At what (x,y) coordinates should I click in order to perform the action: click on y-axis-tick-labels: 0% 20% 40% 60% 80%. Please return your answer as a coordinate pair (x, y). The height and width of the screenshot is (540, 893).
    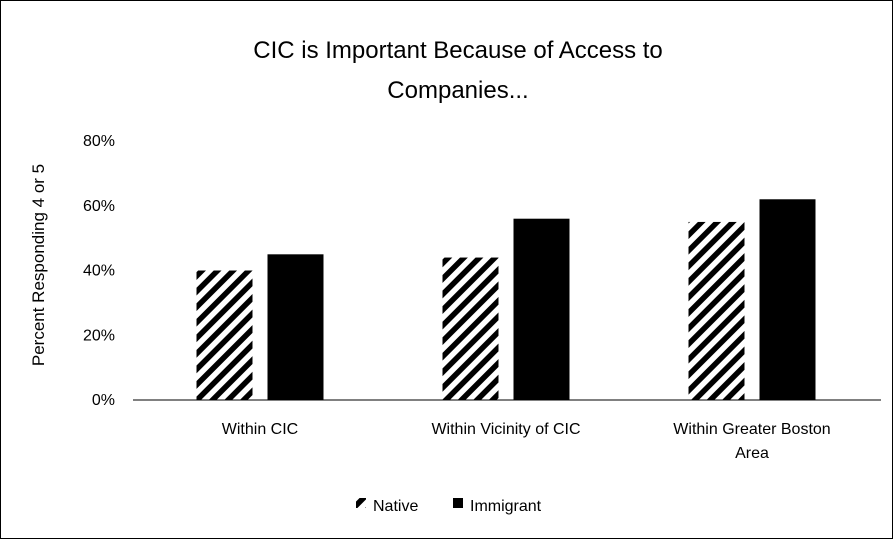
    Looking at the image, I should click on (99, 271).